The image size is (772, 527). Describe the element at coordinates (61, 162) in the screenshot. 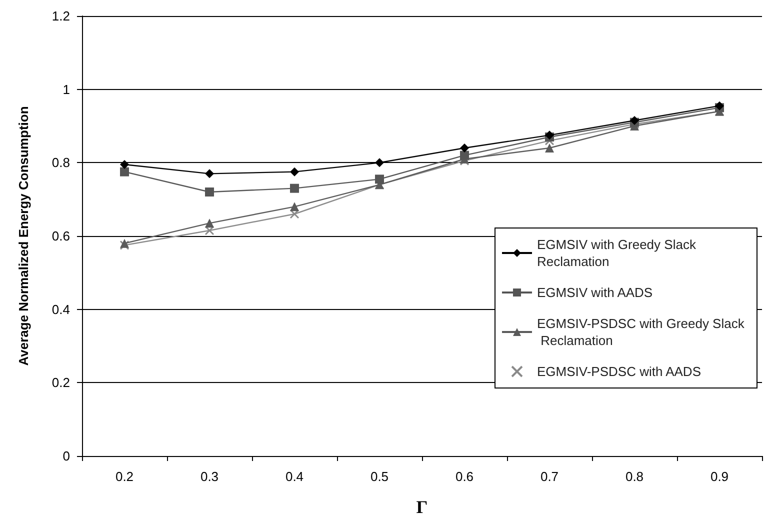

I see `y-tick-label: 0.8` at that location.